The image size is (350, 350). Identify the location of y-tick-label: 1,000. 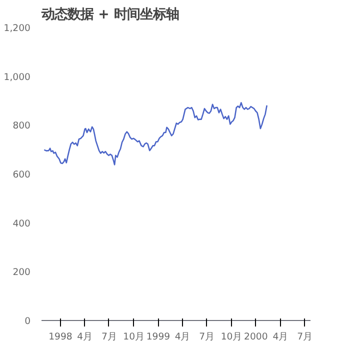
(17, 77).